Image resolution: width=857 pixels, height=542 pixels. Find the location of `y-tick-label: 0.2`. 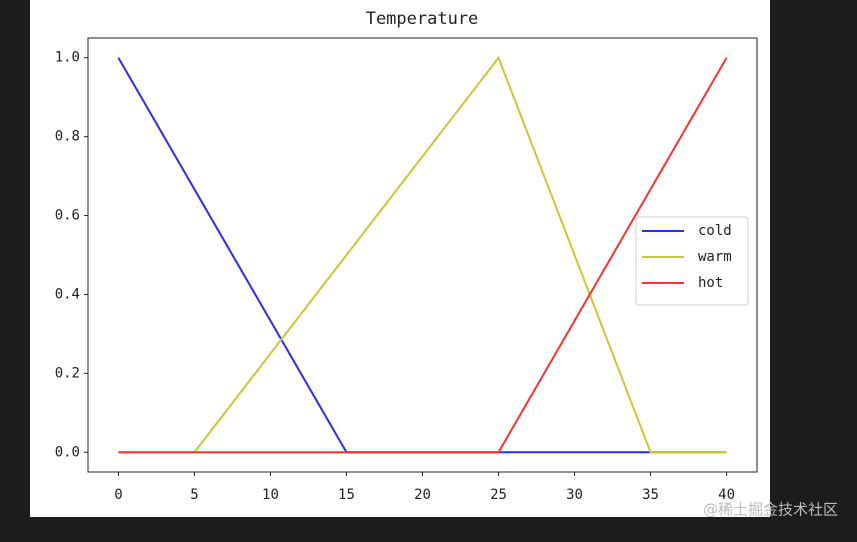

y-tick-label: 0.2 is located at coordinates (67, 373).